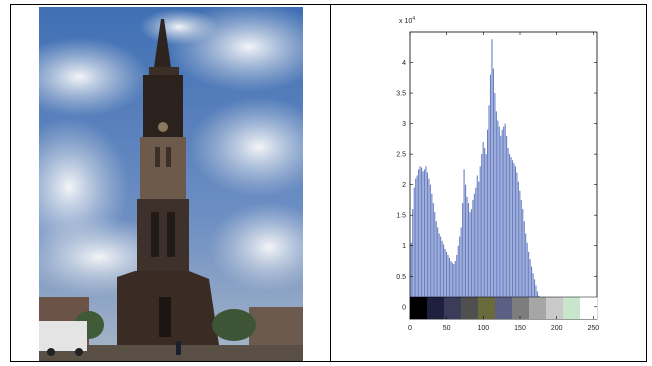 The image size is (652, 366). Describe the element at coordinates (63, 336) in the screenshot. I see `van` at that location.